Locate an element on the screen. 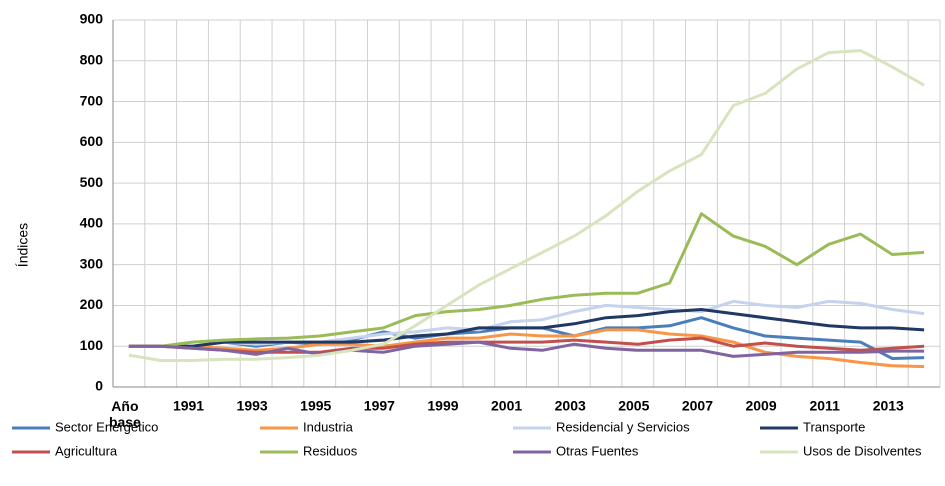 The height and width of the screenshot is (486, 945). x-tick-label: 1991 is located at coordinates (188, 406).